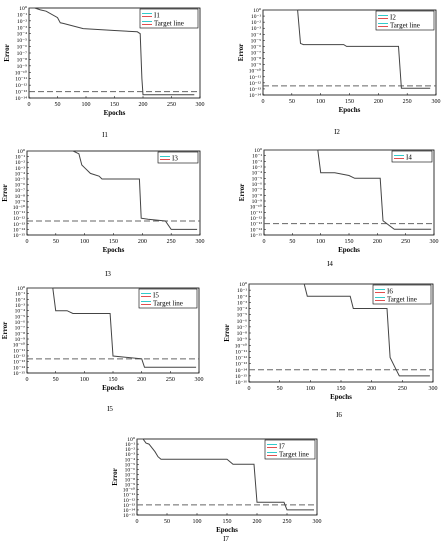 This screenshot has height=550, width=444. What do you see at coordinates (390, 292) in the screenshot?
I see `legend-entry: I6` at bounding box center [390, 292].